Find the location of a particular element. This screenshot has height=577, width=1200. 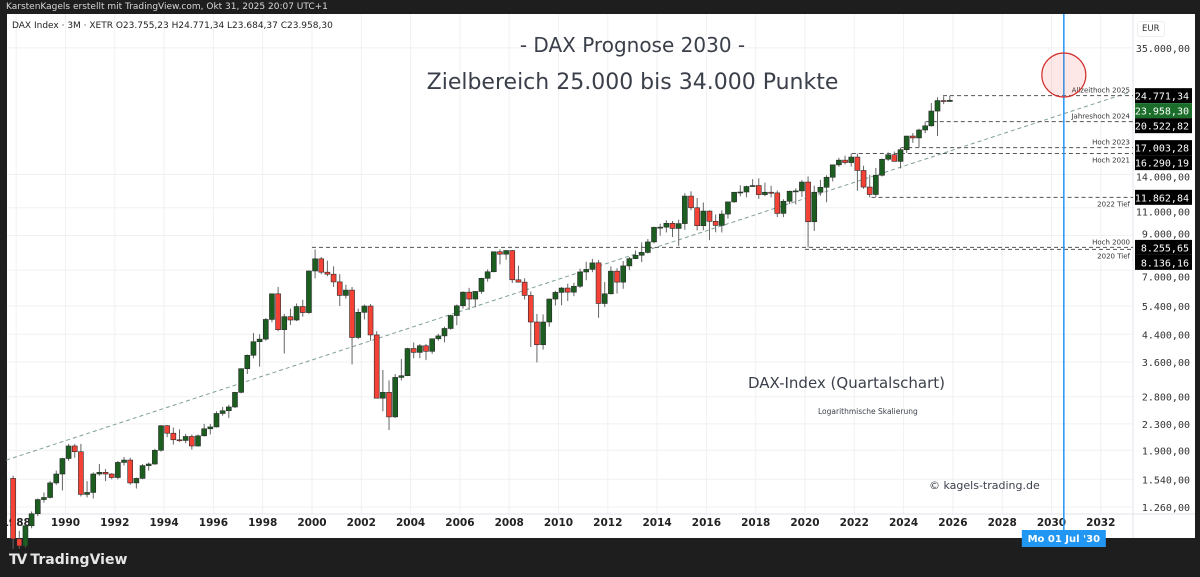

tradingview-brand: TV TradingView is located at coordinates (68, 560).